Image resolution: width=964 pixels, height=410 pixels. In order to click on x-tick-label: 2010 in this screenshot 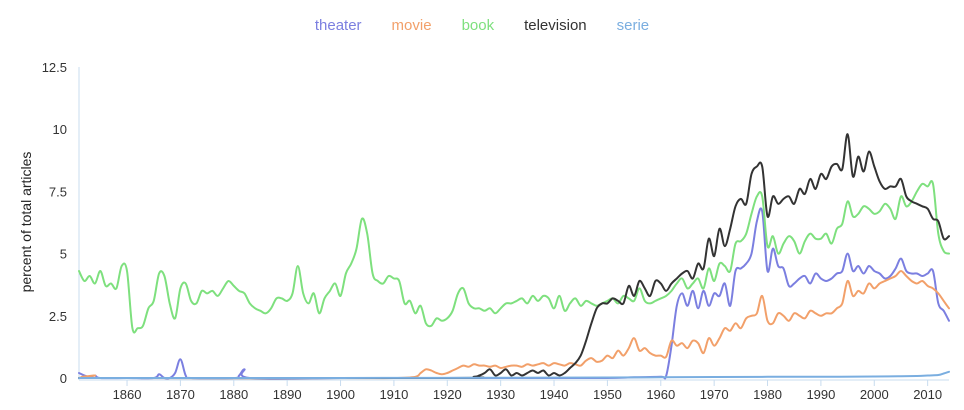, I will do `click(927, 394)`.